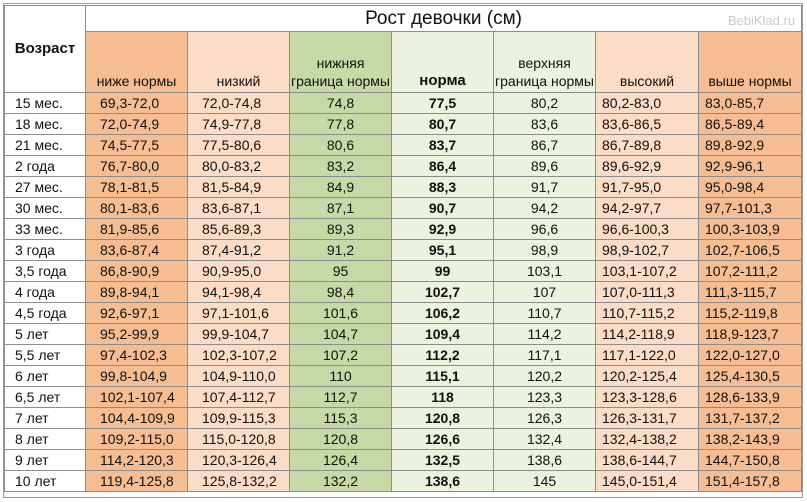 Image resolution: width=807 pixels, height=502 pixels. What do you see at coordinates (647, 187) in the screenshot?
I see `value-cell: 91,7-95,0` at bounding box center [647, 187].